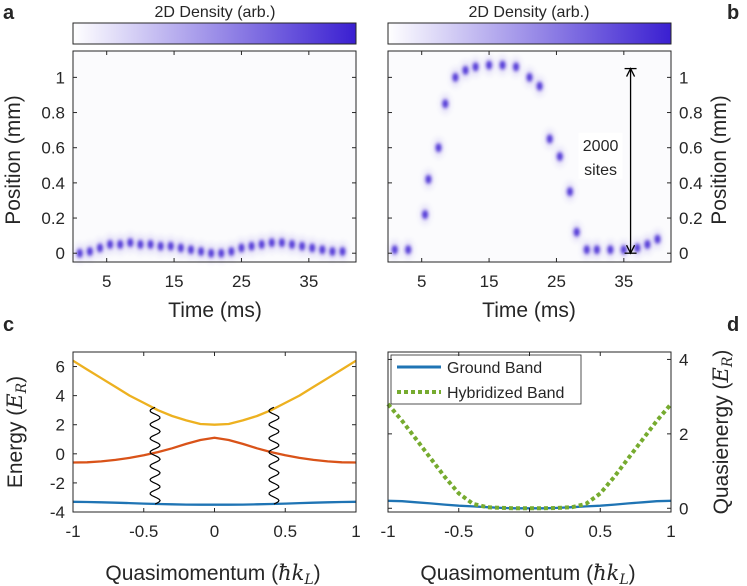 This screenshot has width=747, height=586. What do you see at coordinates (214, 455) in the screenshot?
I see `transition-wiggles` at bounding box center [214, 455].